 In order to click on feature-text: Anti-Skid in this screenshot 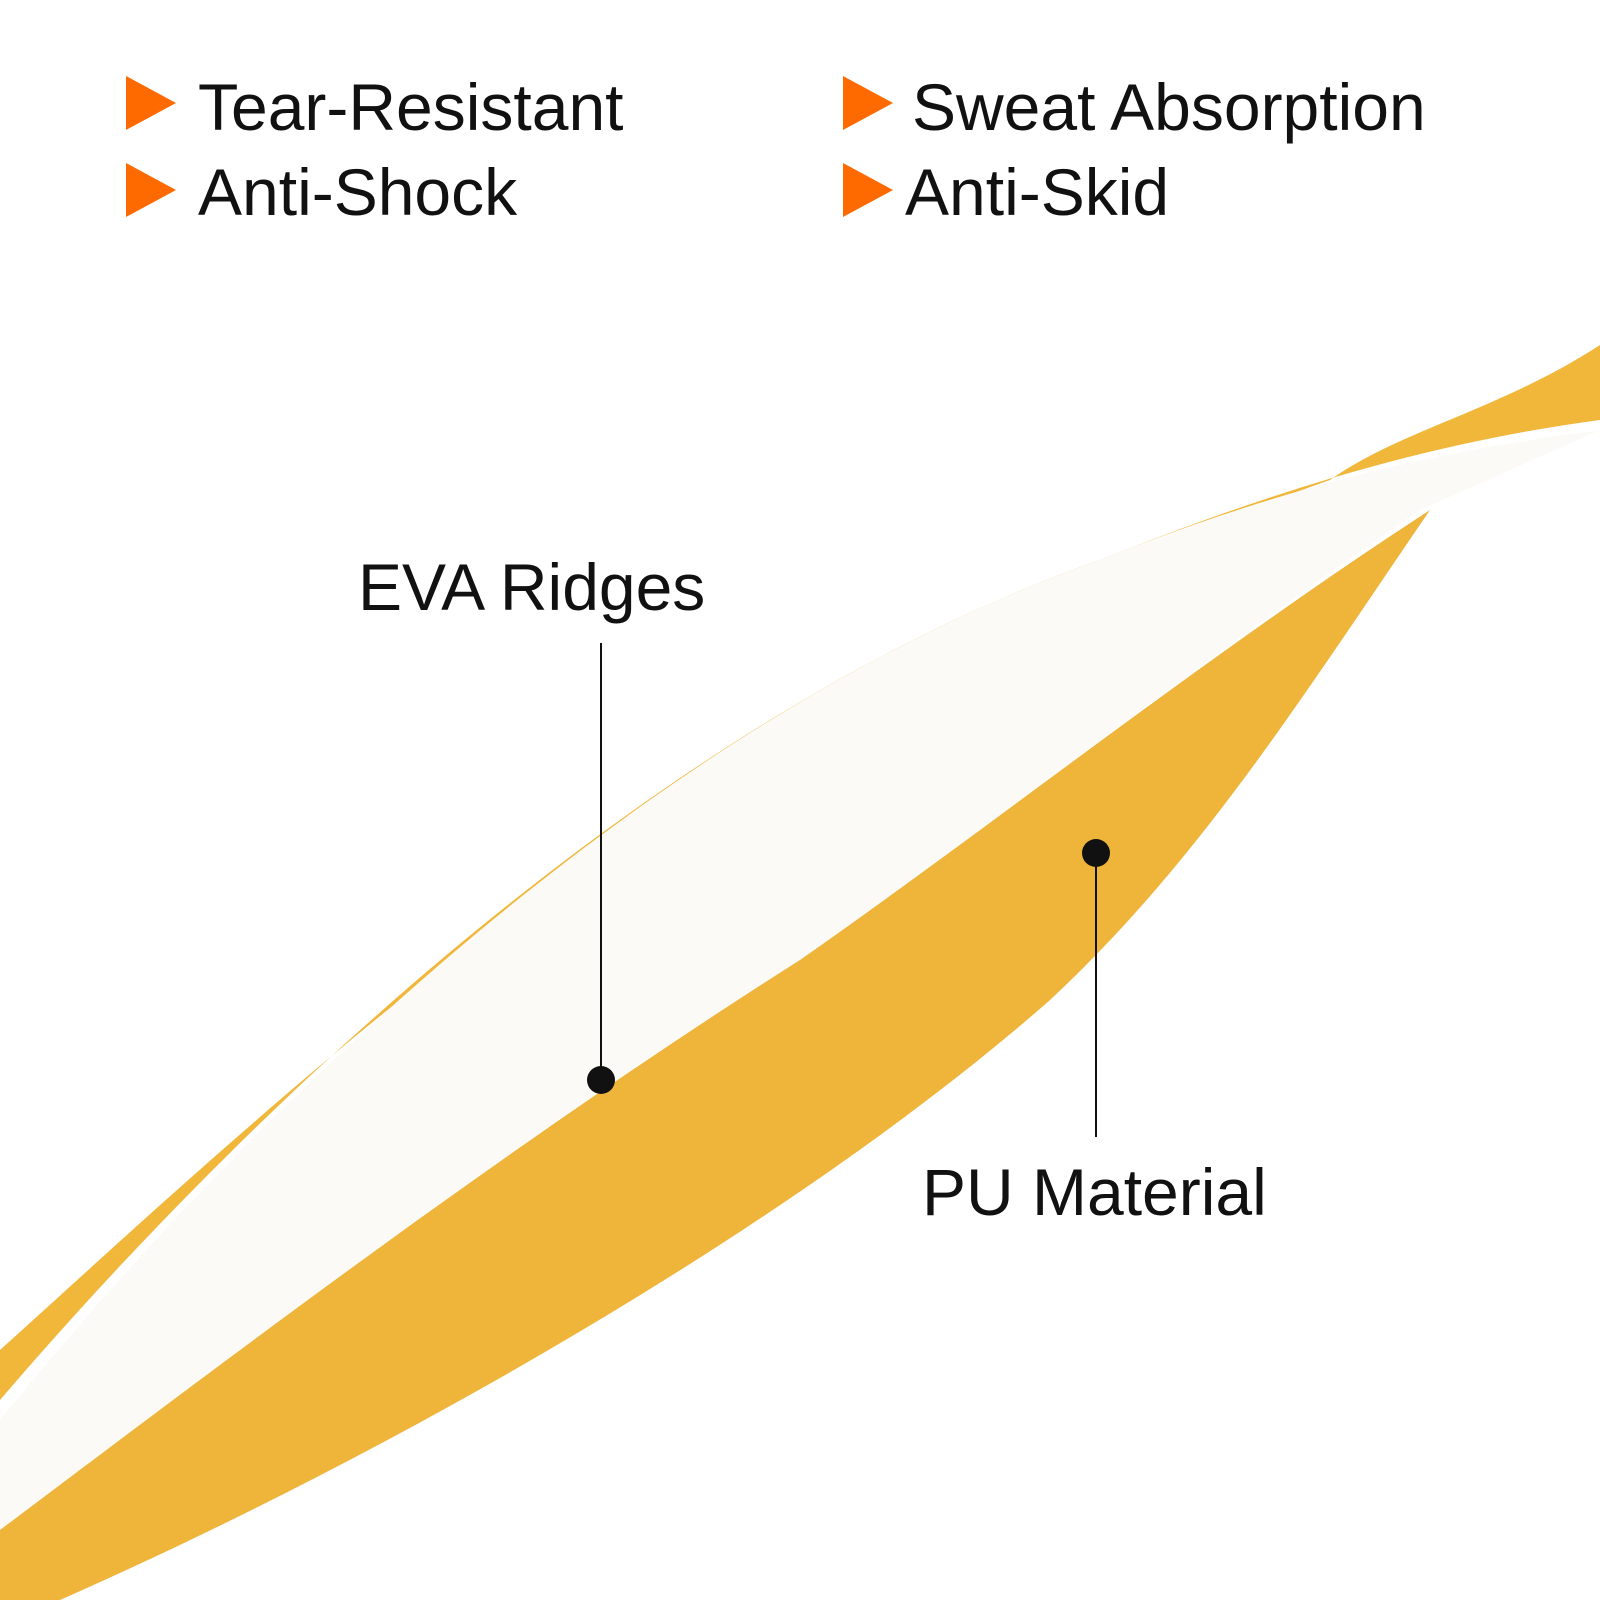, I will do `click(1037, 192)`.